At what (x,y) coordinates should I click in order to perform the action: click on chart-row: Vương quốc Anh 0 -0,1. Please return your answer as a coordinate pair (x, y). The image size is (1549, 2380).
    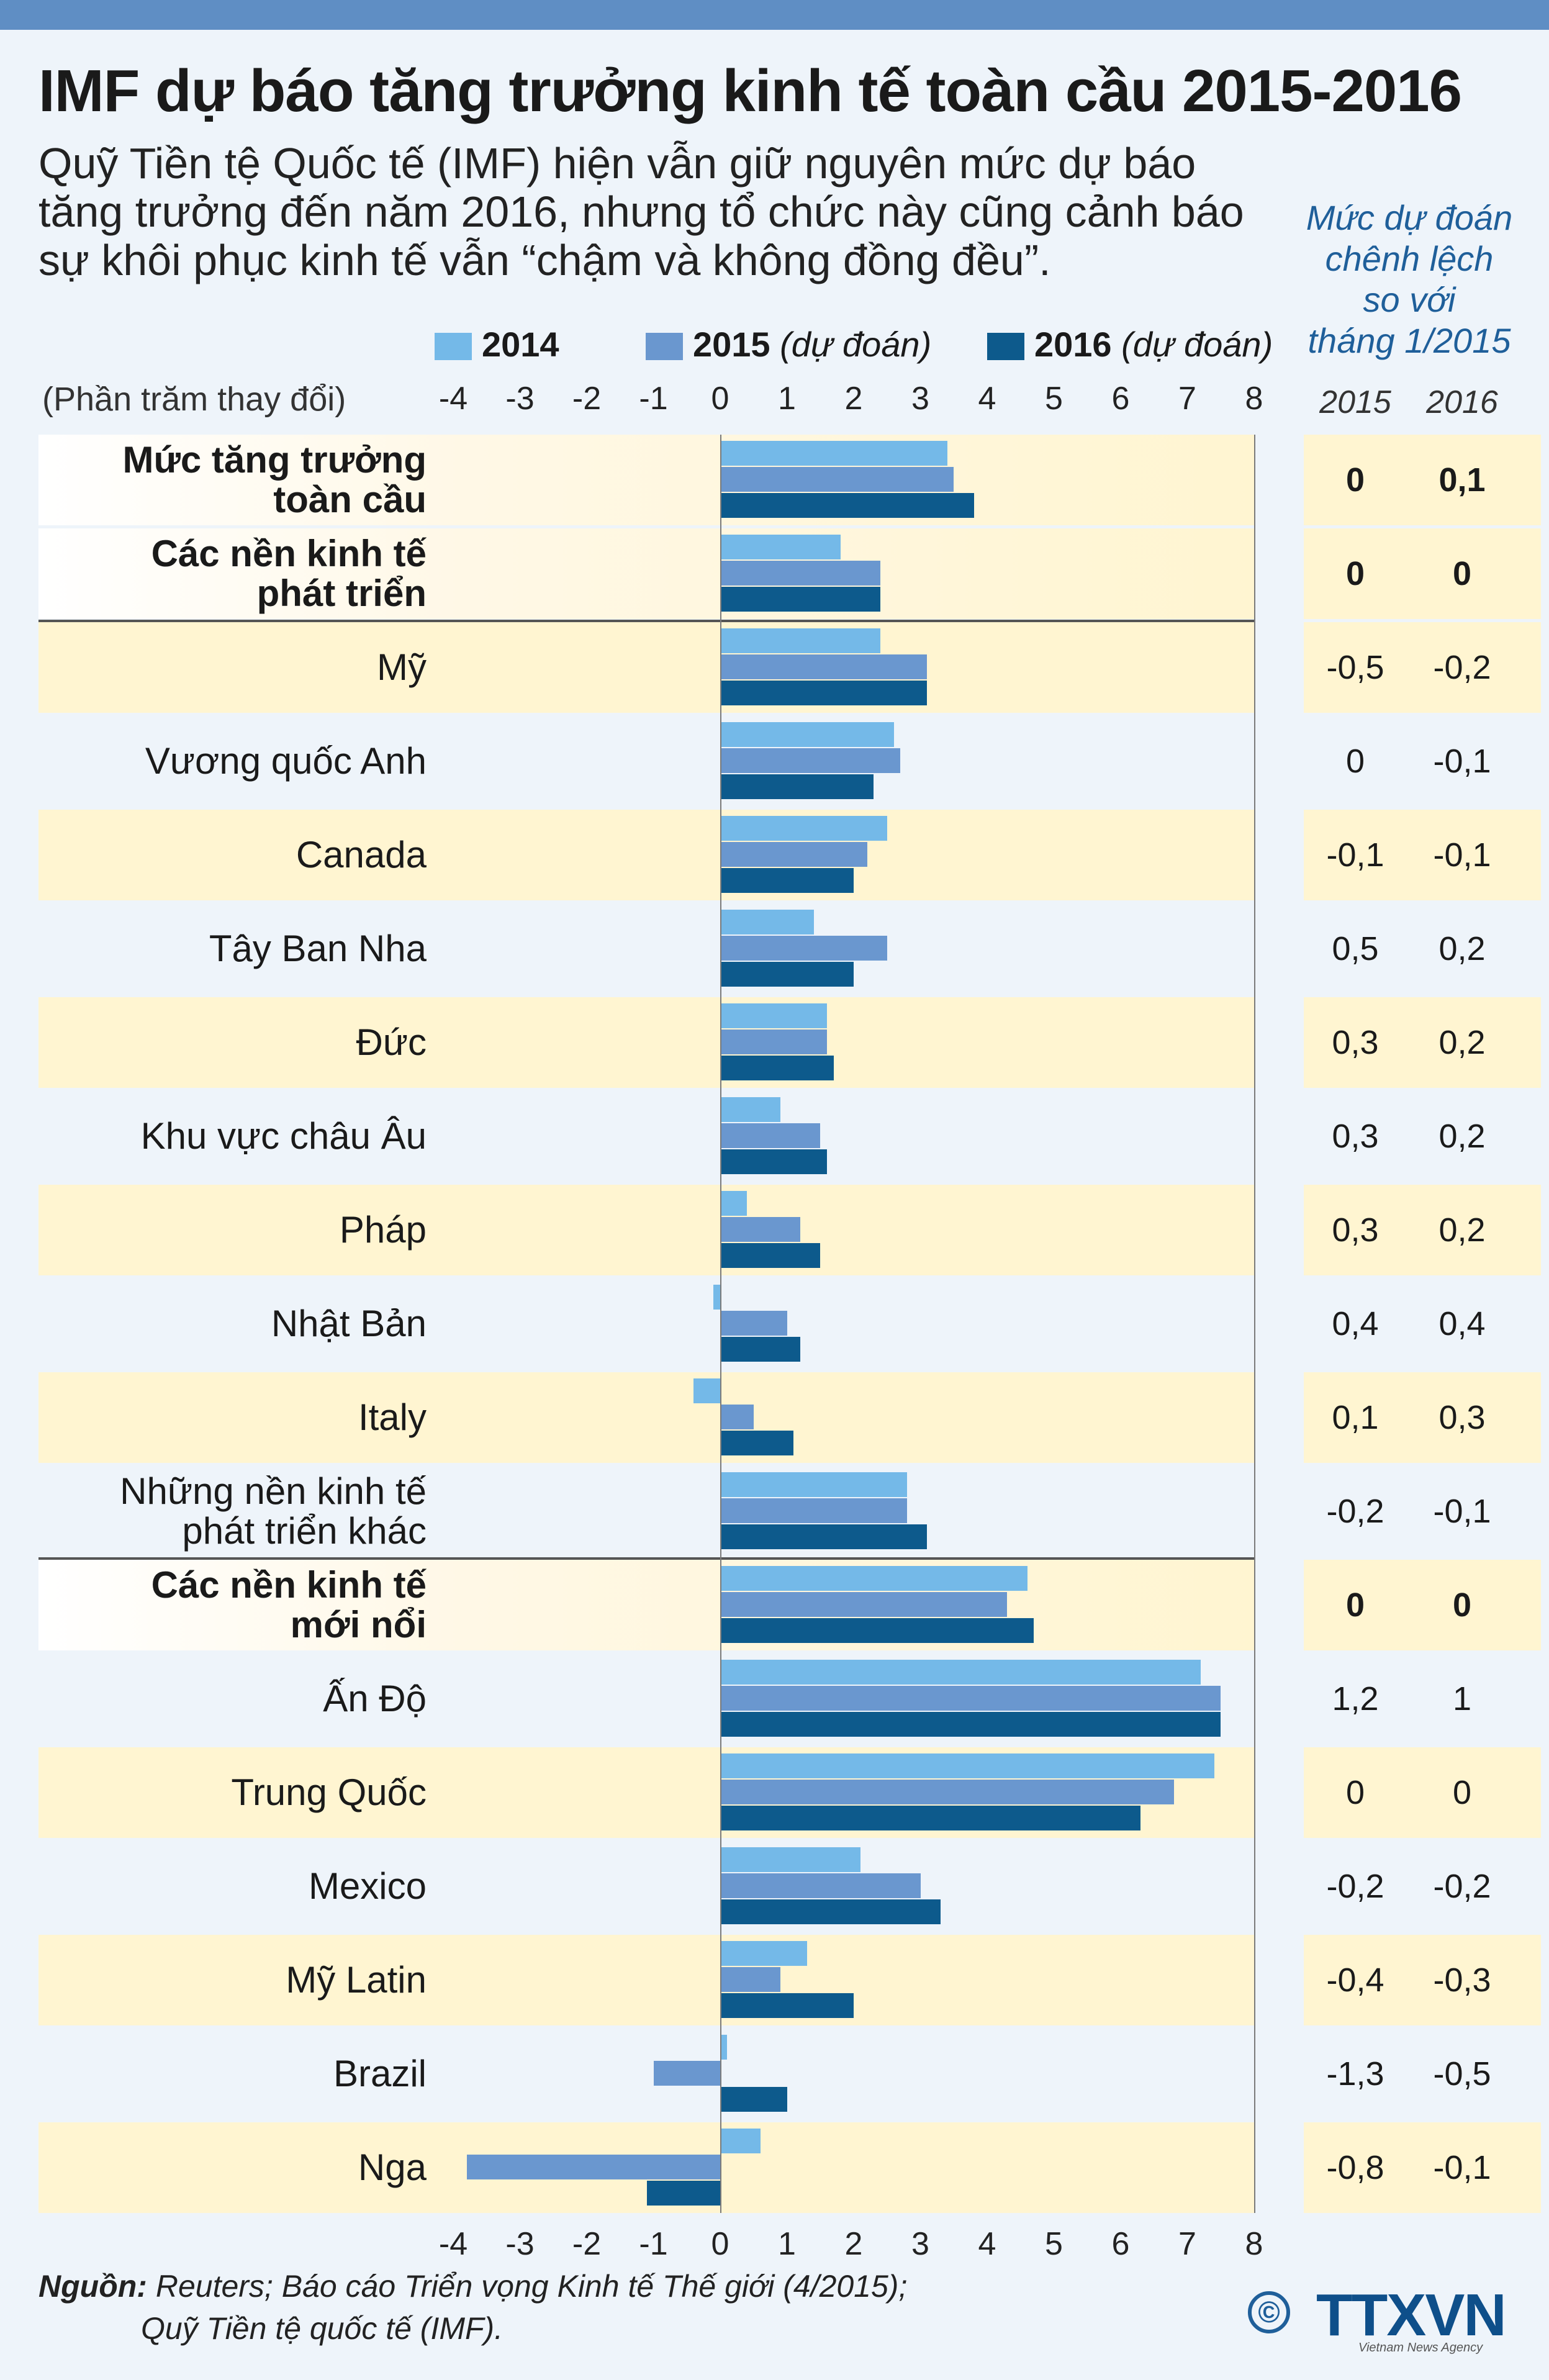
    Looking at the image, I should click on (770, 761).